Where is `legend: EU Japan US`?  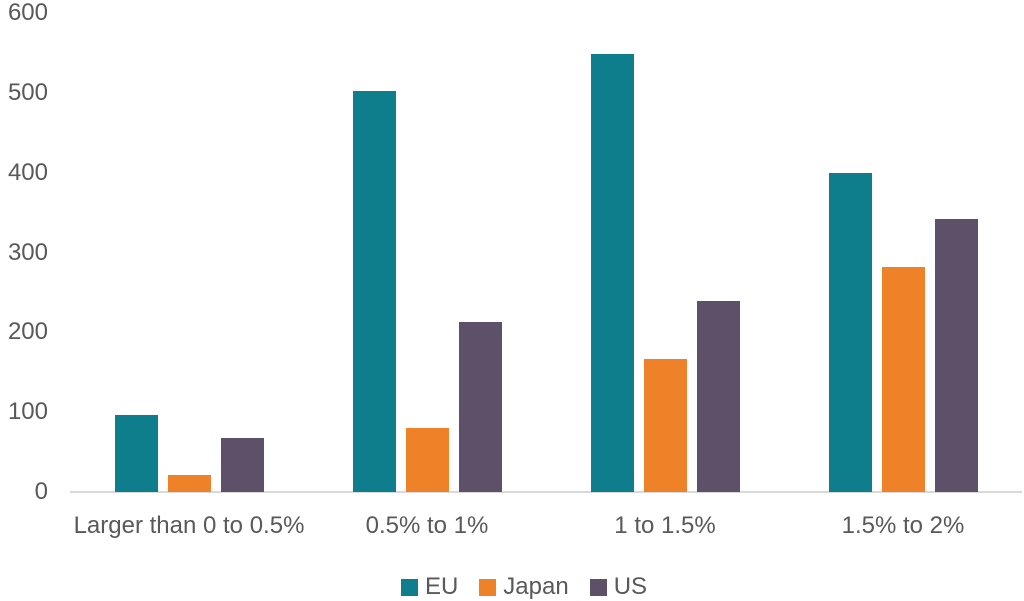 legend: EU Japan US is located at coordinates (518, 587).